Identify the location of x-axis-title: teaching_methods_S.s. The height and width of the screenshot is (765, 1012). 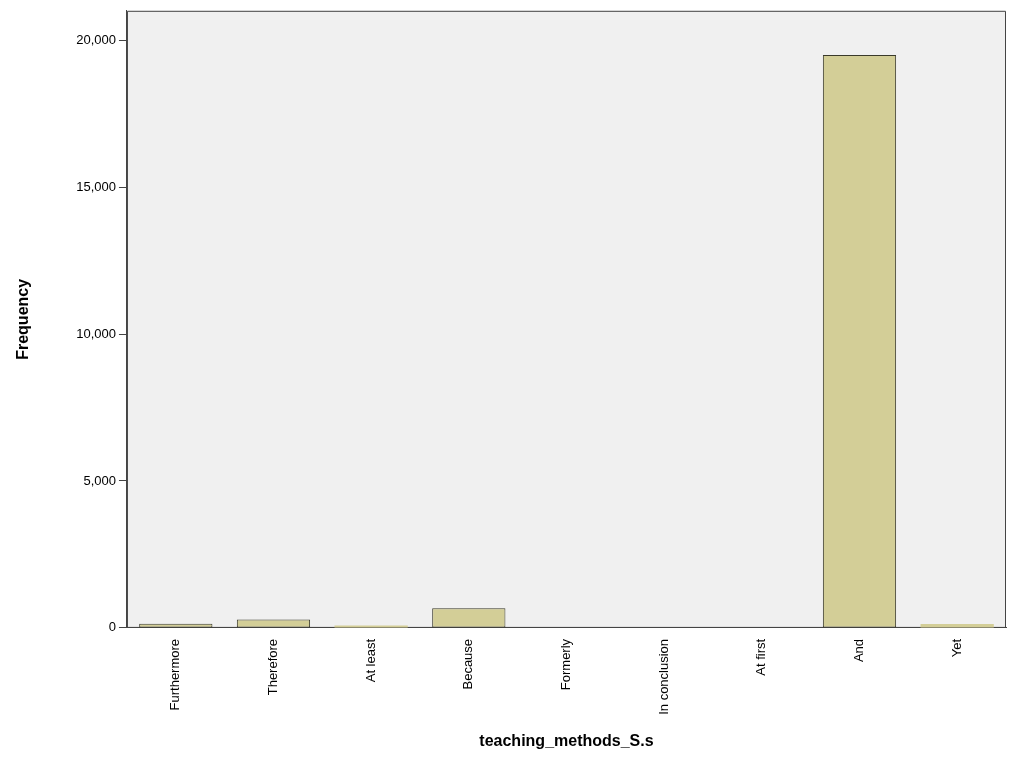
(566, 740).